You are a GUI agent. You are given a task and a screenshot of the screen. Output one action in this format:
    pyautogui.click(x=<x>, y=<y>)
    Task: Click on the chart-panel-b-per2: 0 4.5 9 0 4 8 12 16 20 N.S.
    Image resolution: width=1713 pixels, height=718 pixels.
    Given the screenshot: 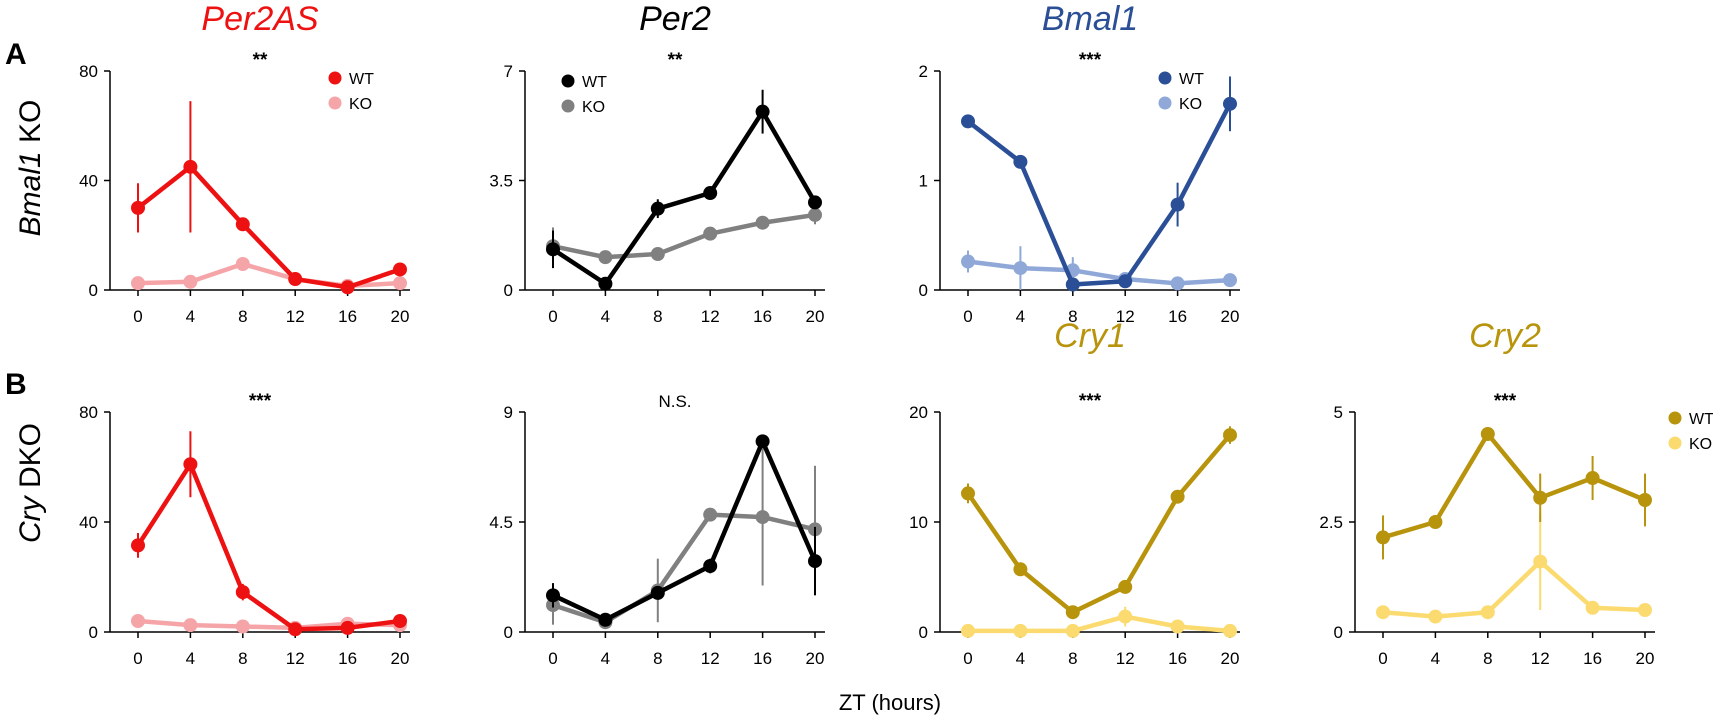 What is the action you would take?
    pyautogui.click(x=657, y=530)
    